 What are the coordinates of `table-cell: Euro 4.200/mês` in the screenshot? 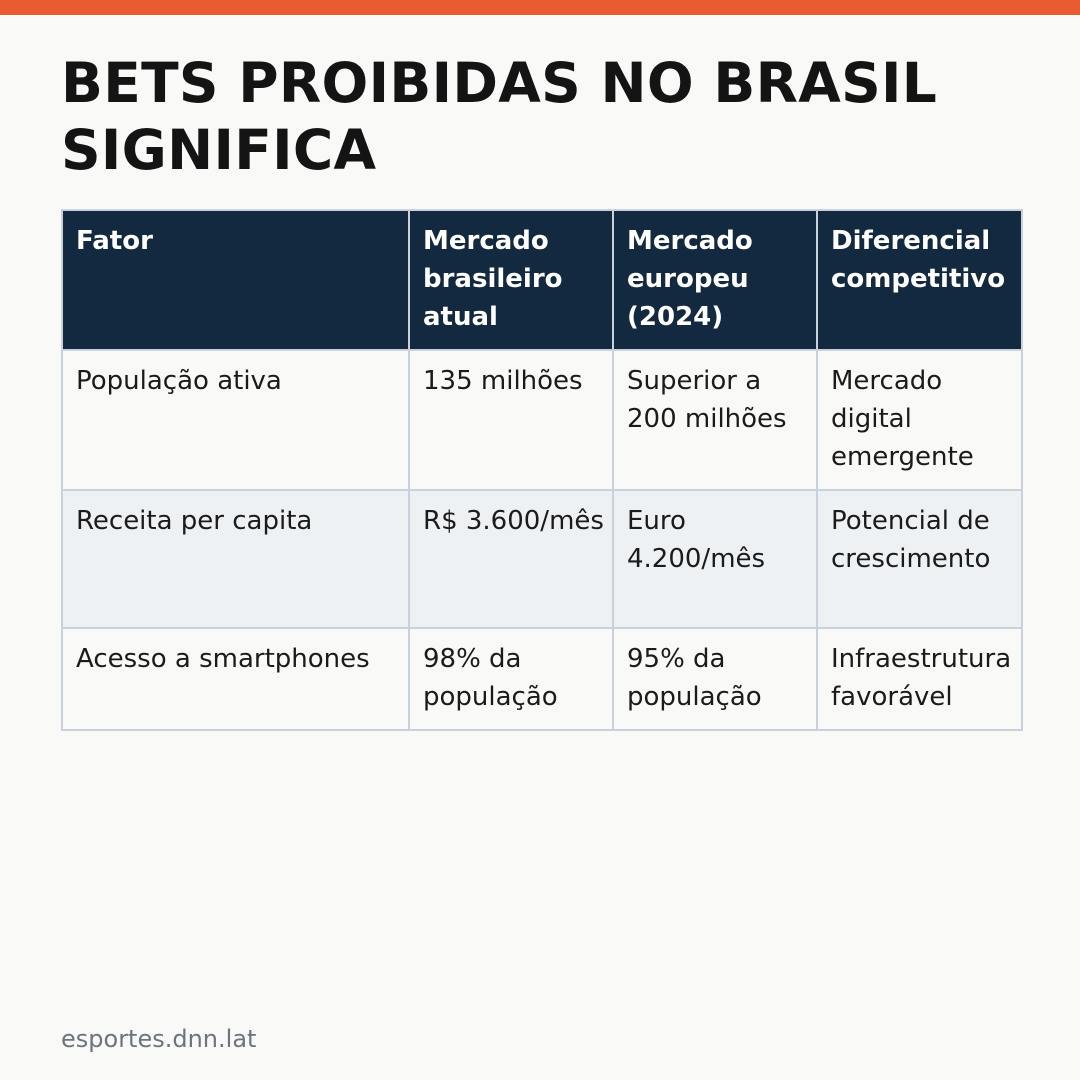 It's located at (715, 559).